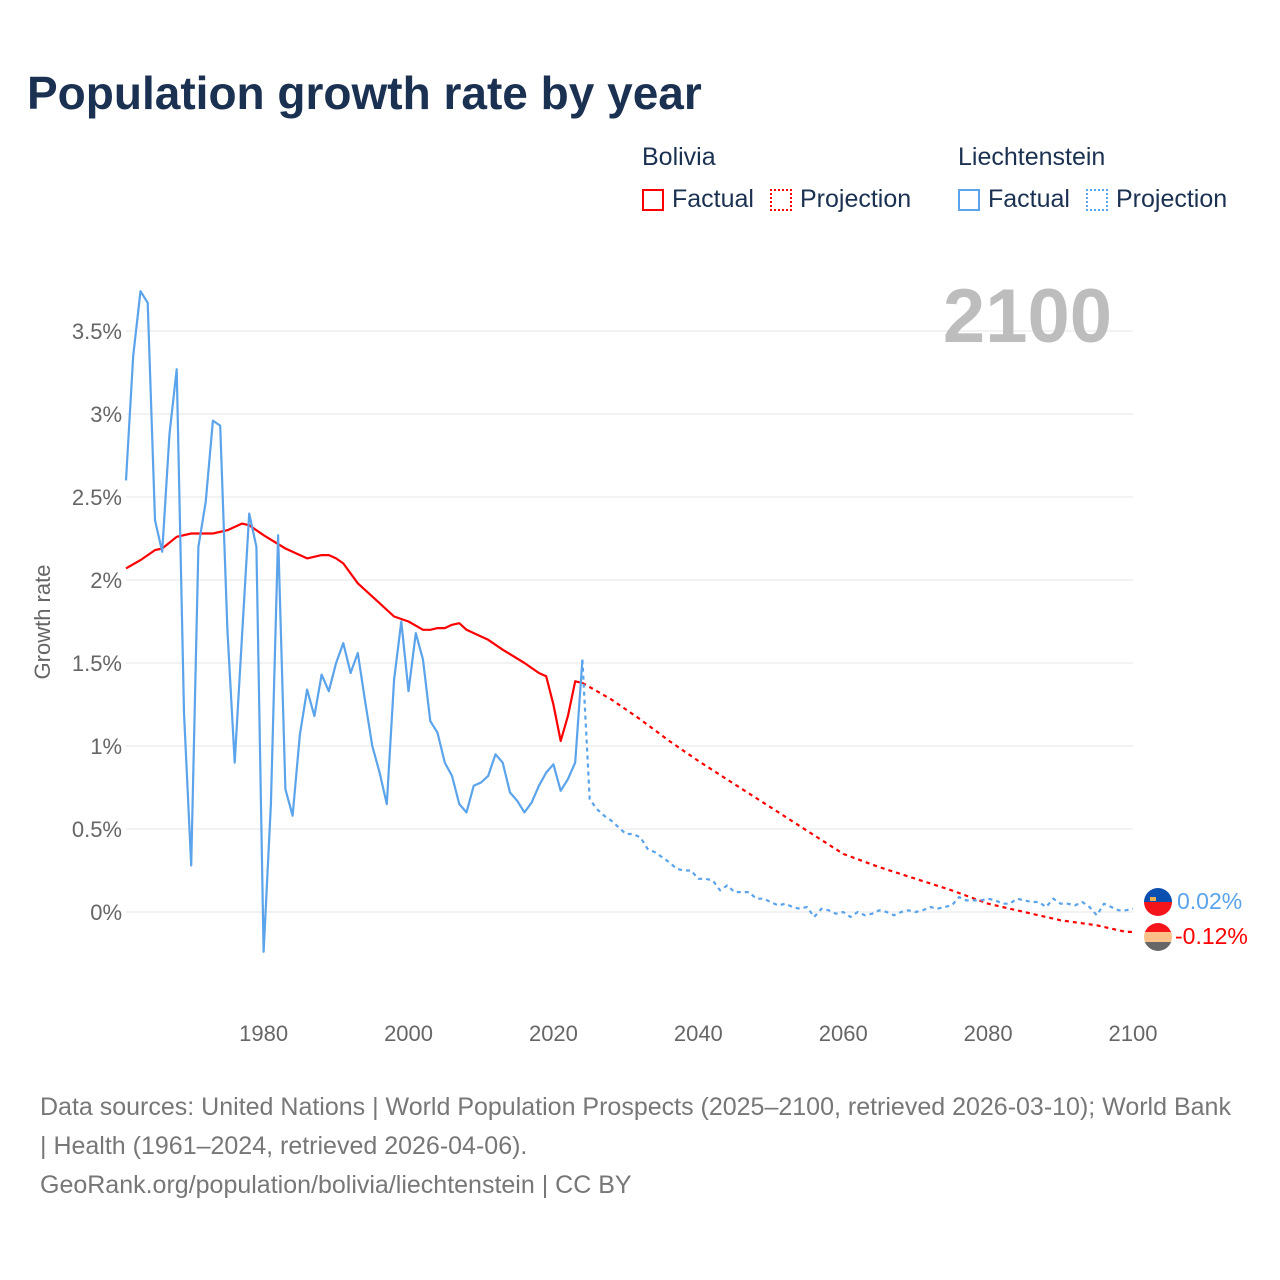 The height and width of the screenshot is (1280, 1280). I want to click on legend-row-bolivia: Factual Projection, so click(784, 199).